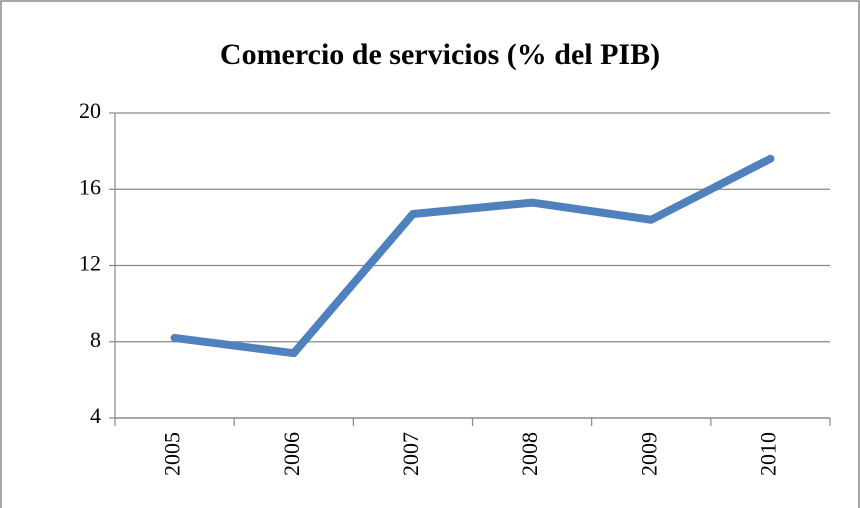 Image resolution: width=860 pixels, height=508 pixels. What do you see at coordinates (767, 454) in the screenshot?
I see `x-tick-label: 2010` at bounding box center [767, 454].